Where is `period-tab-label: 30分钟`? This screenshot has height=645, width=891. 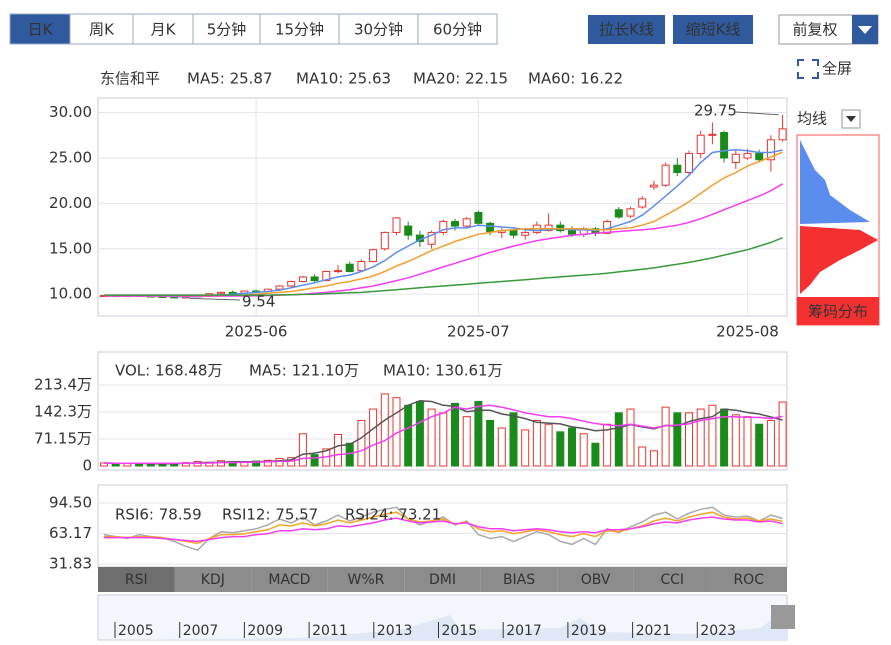
period-tab-label: 30分钟 is located at coordinates (378, 30).